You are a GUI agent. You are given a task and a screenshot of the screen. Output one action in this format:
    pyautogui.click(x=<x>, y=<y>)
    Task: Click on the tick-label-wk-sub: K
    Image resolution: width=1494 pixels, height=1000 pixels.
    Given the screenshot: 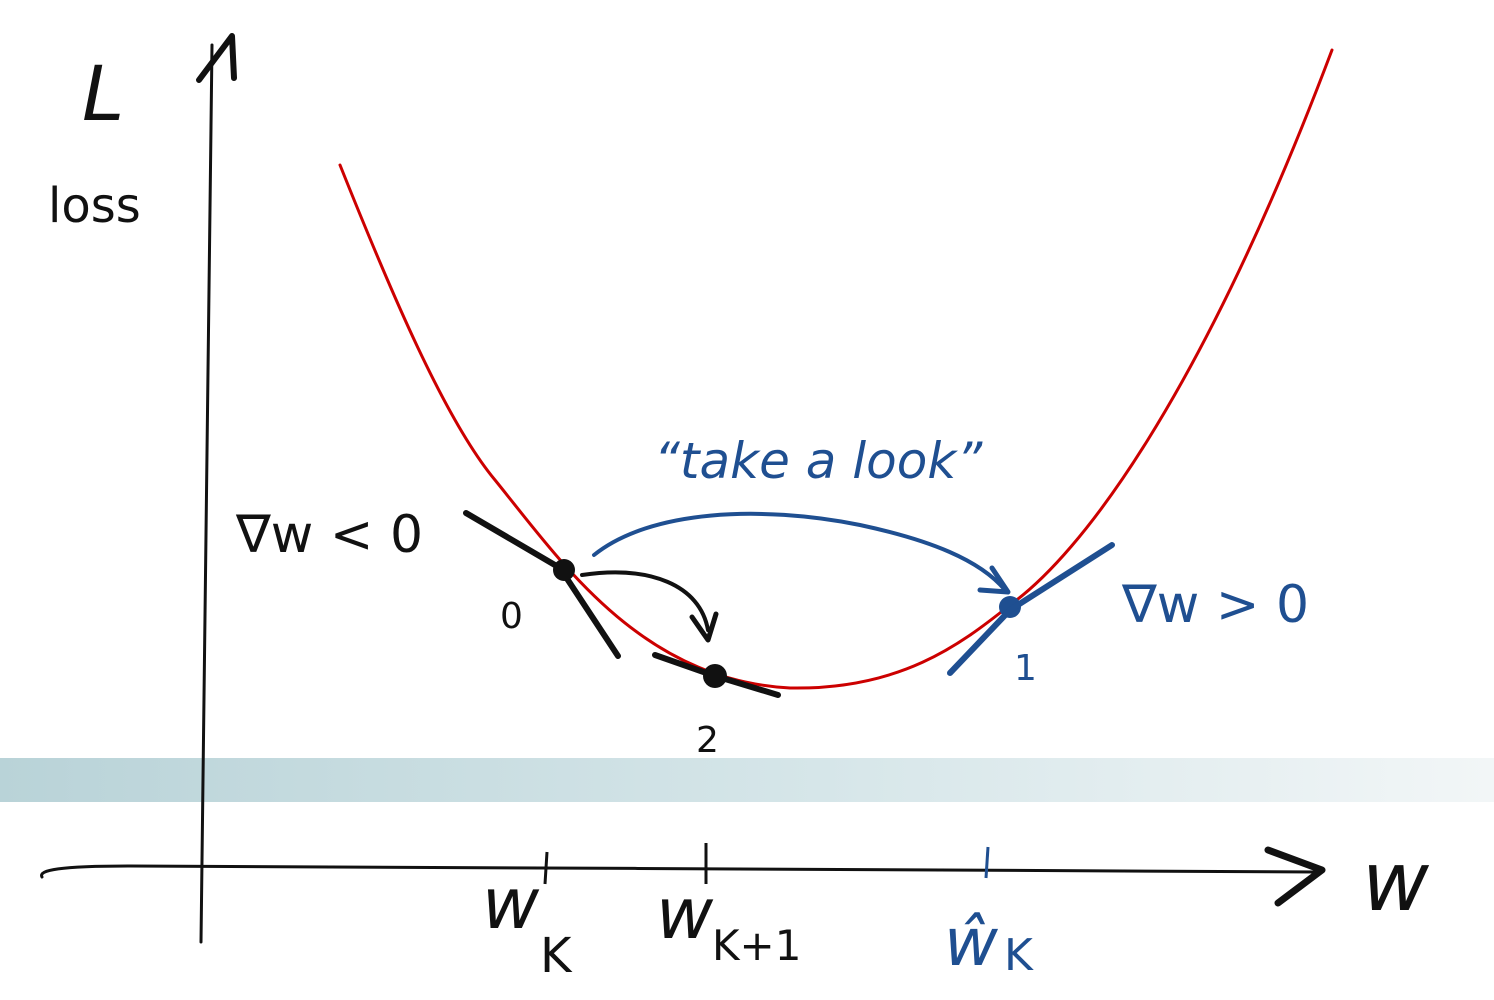 What is the action you would take?
    pyautogui.click(x=556, y=956)
    